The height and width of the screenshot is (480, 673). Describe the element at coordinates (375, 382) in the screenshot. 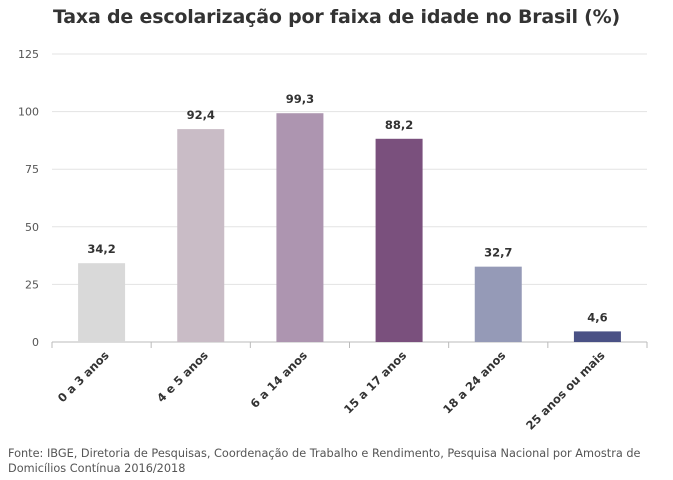

I see `category-label: 15 a 17 anos` at that location.